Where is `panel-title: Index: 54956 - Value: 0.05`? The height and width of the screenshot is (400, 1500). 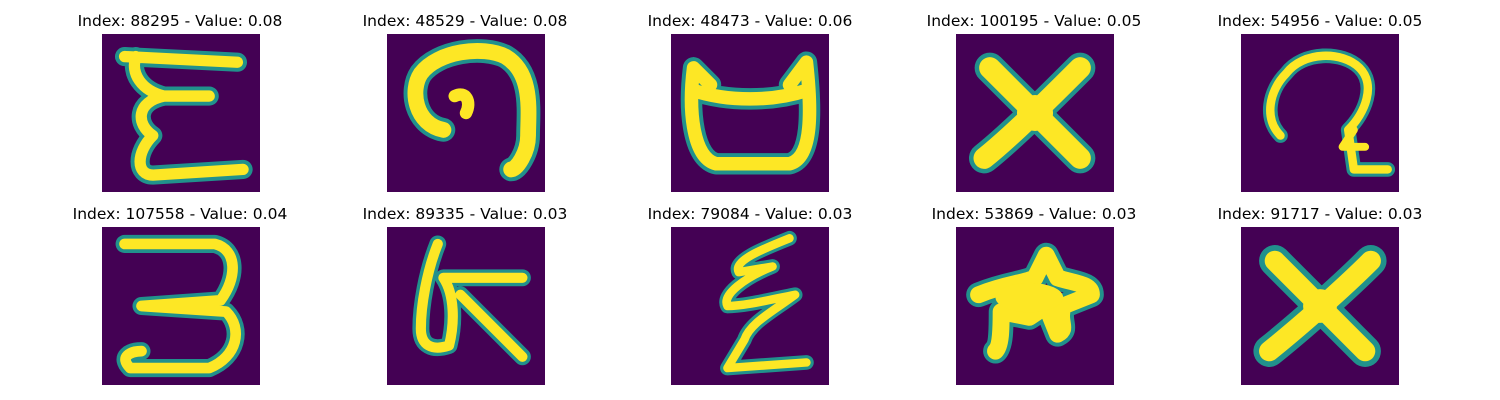
panel-title: Index: 54956 - Value: 0.05 is located at coordinates (1320, 21).